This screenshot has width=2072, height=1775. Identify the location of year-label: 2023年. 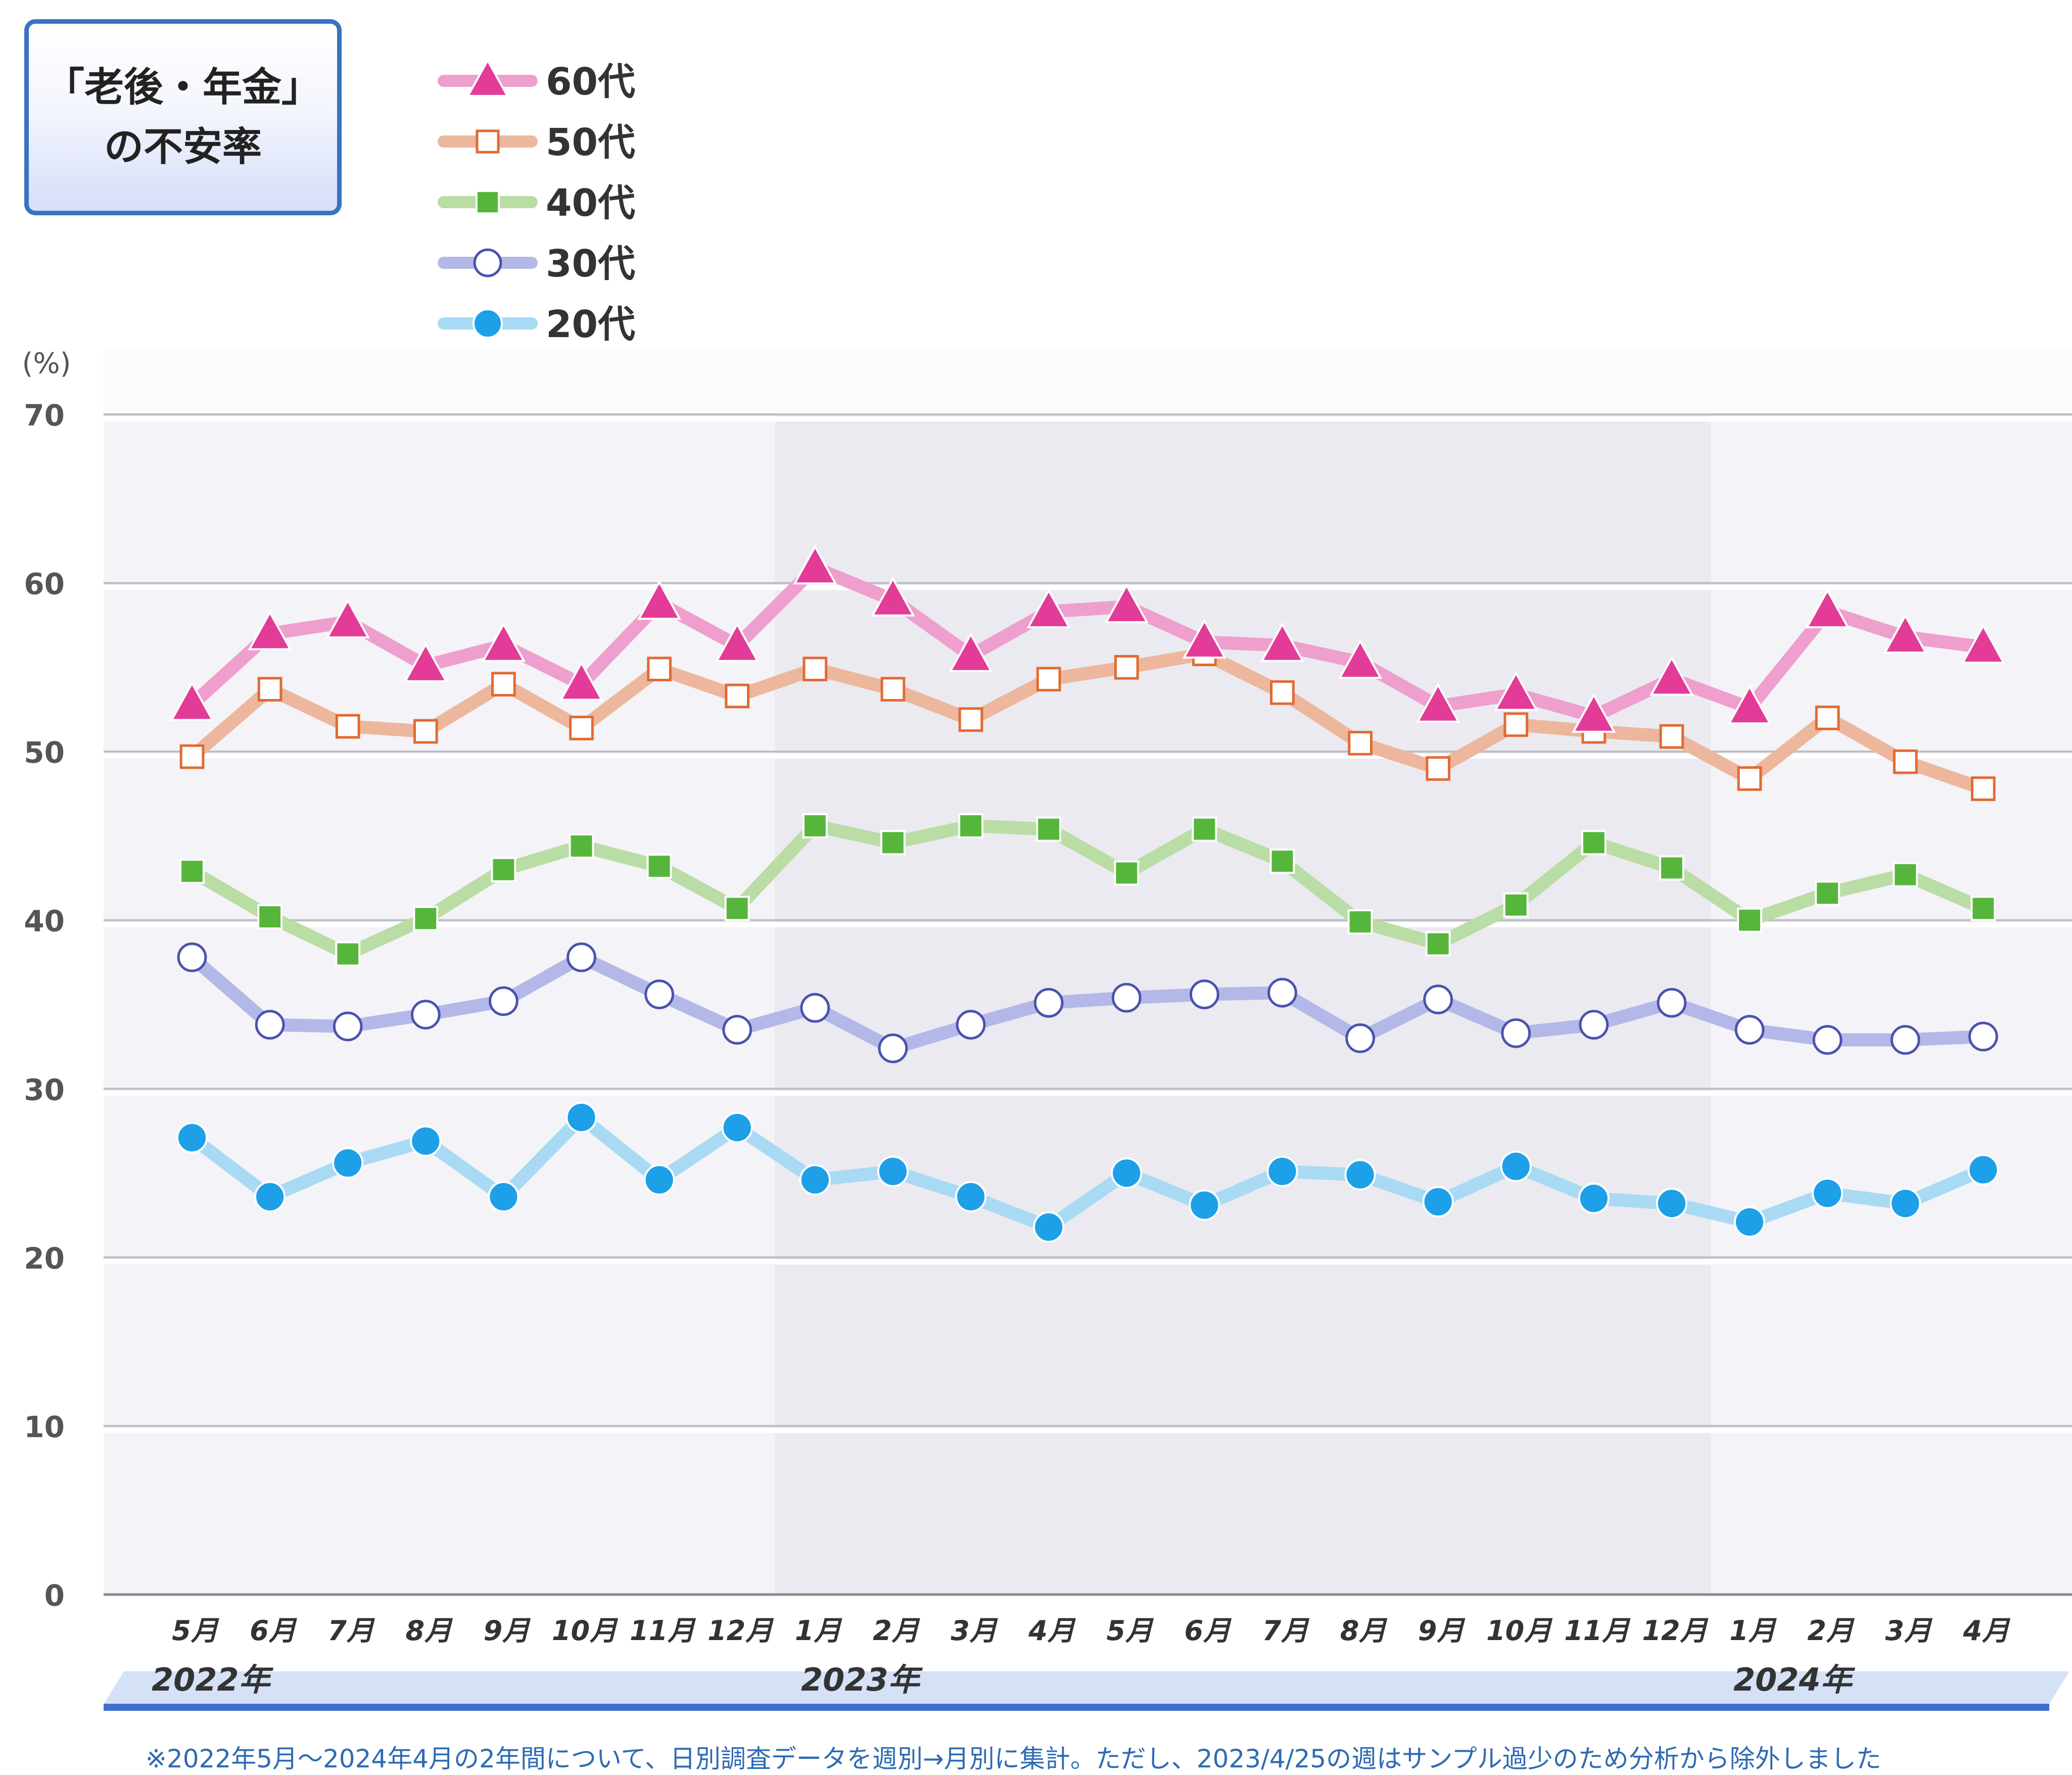
(862, 1679).